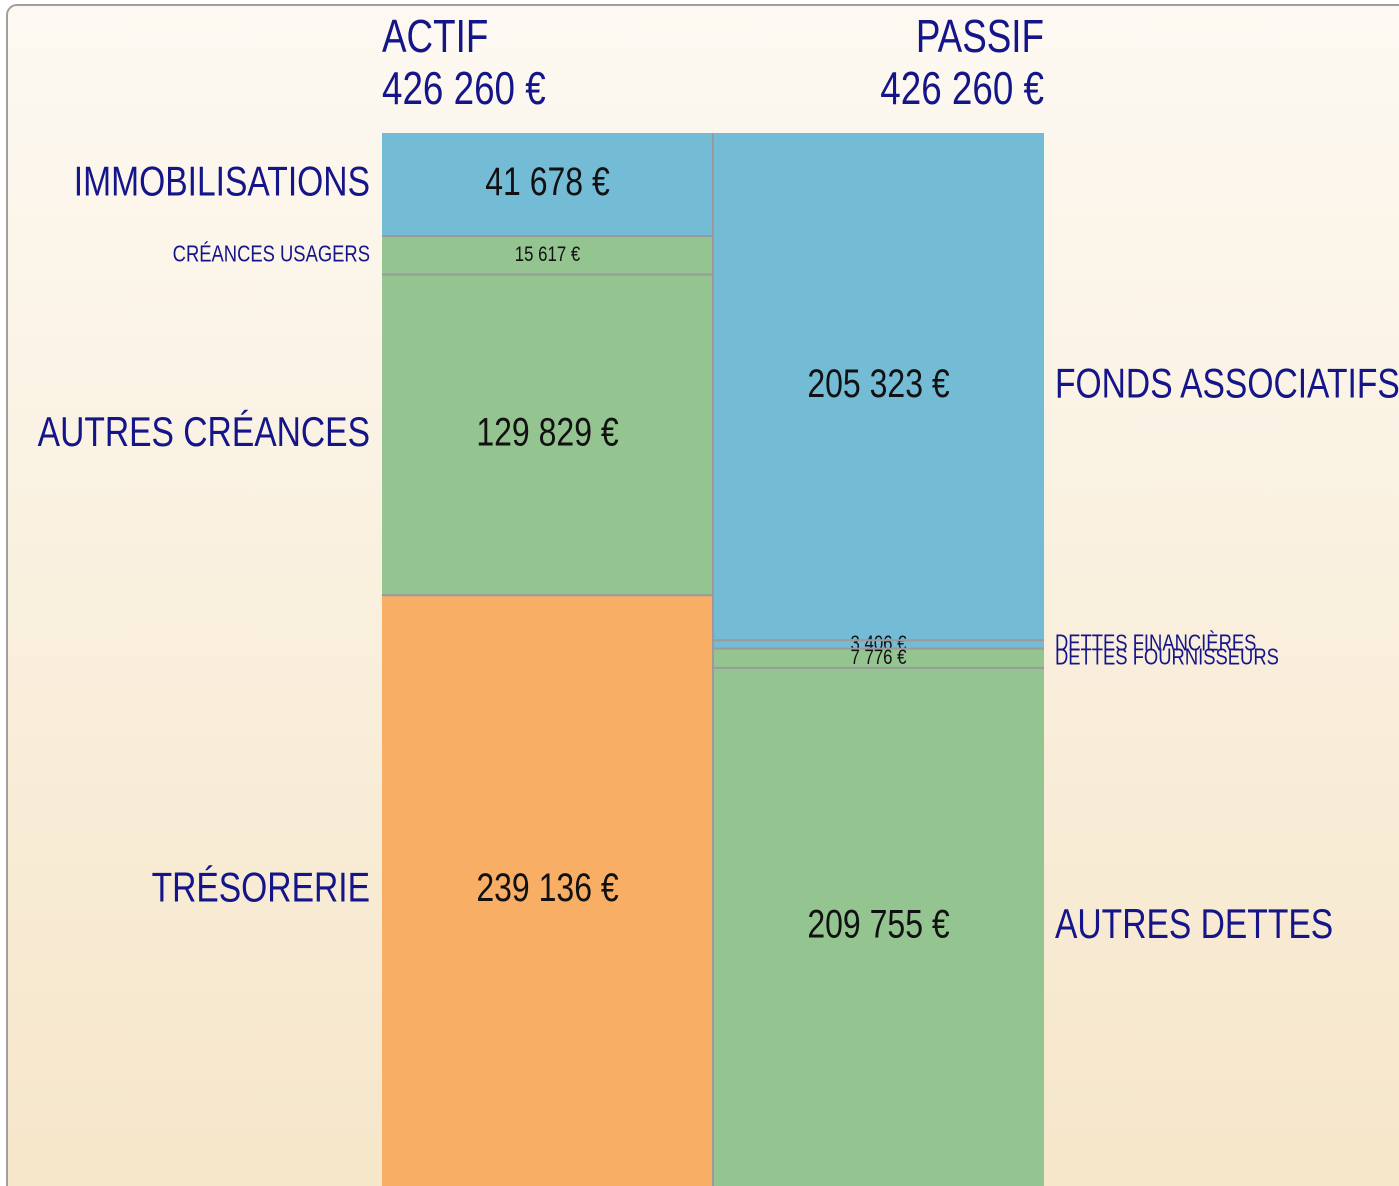  Describe the element at coordinates (204, 431) in the screenshot. I see `segment-name: AUTRES CRÉANCES` at that location.